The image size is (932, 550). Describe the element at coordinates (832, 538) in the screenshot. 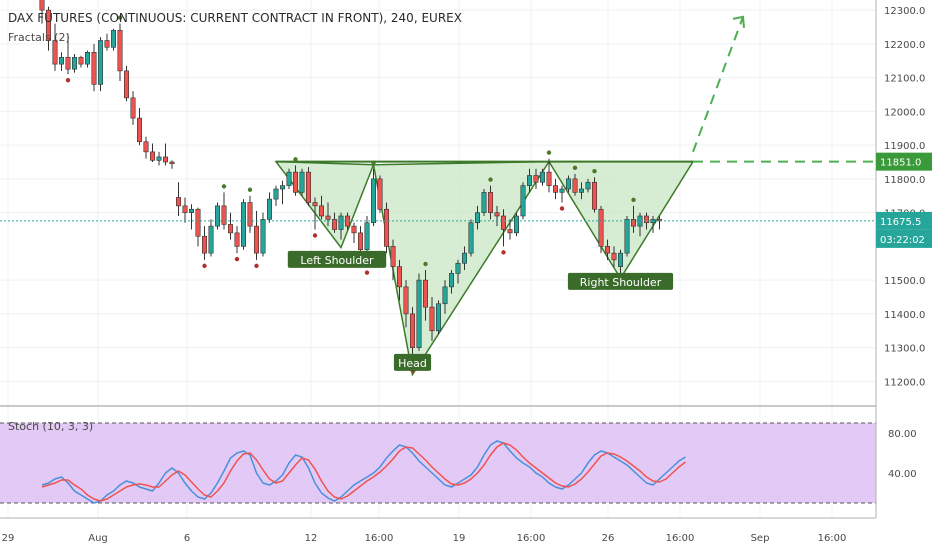

I see `x-tick-label: 16:00` at that location.